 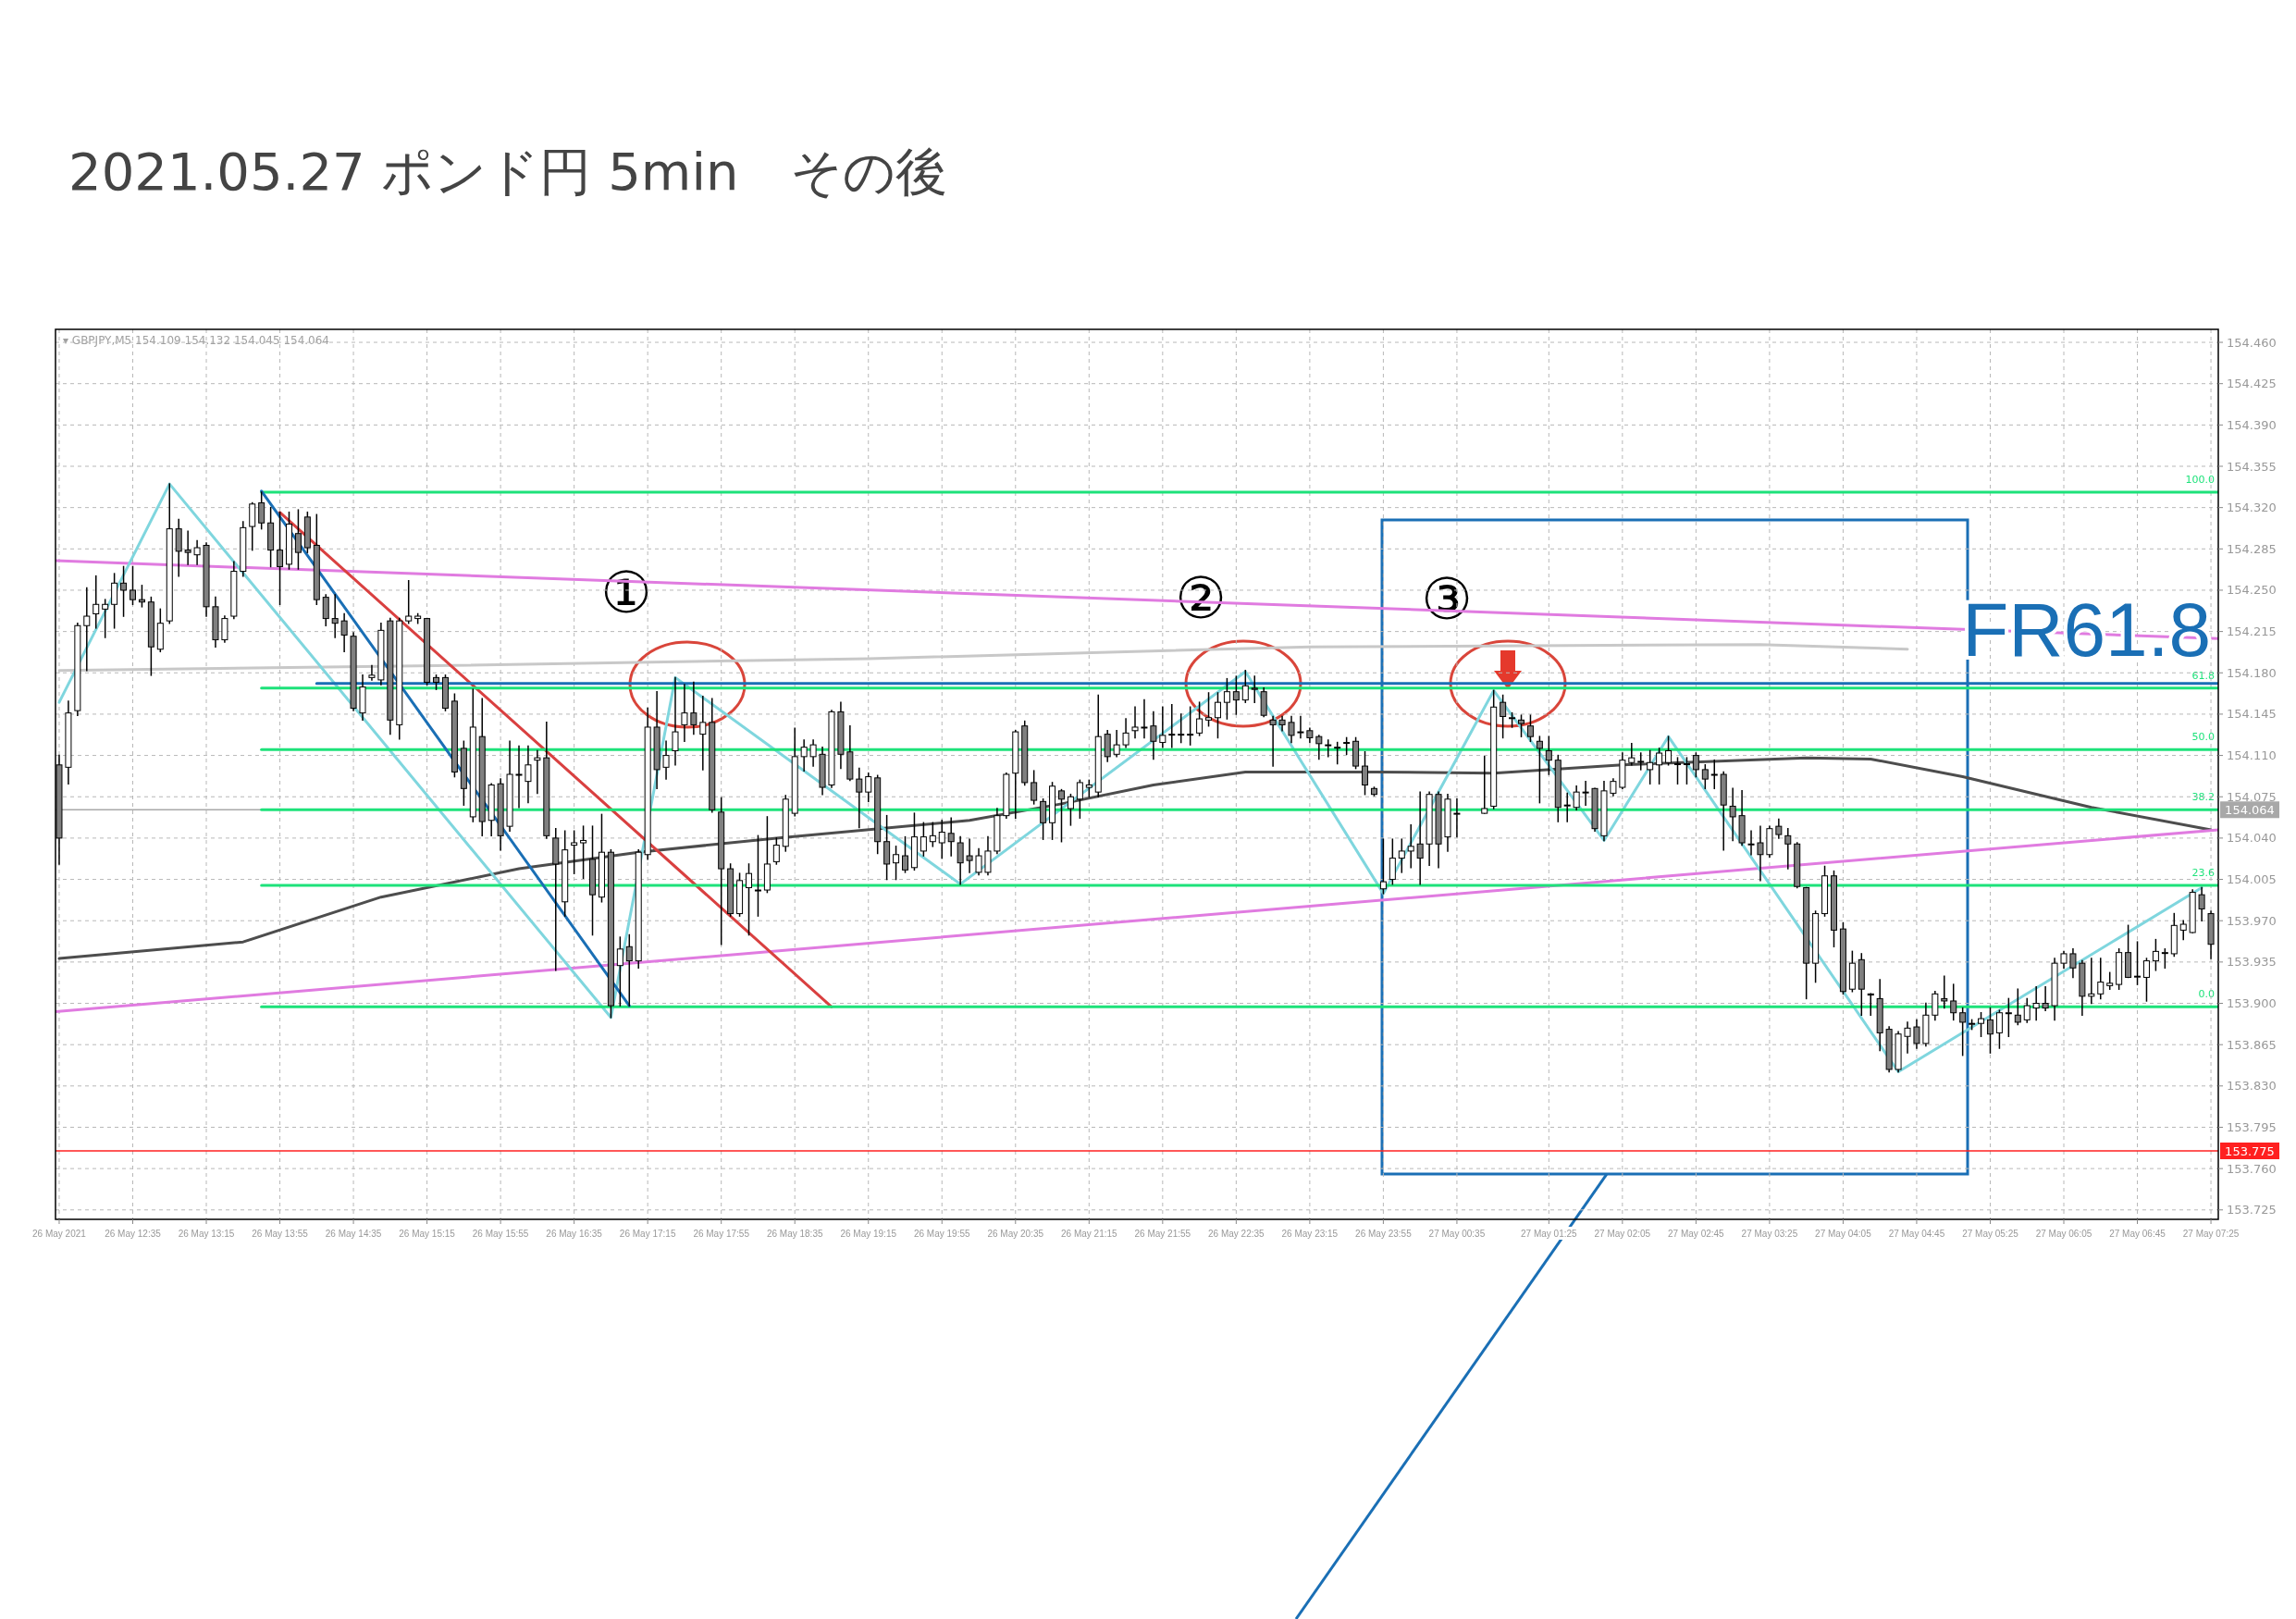 What do you see at coordinates (2252, 796) in the screenshot?
I see `y-tick-label: 154.075` at bounding box center [2252, 796].